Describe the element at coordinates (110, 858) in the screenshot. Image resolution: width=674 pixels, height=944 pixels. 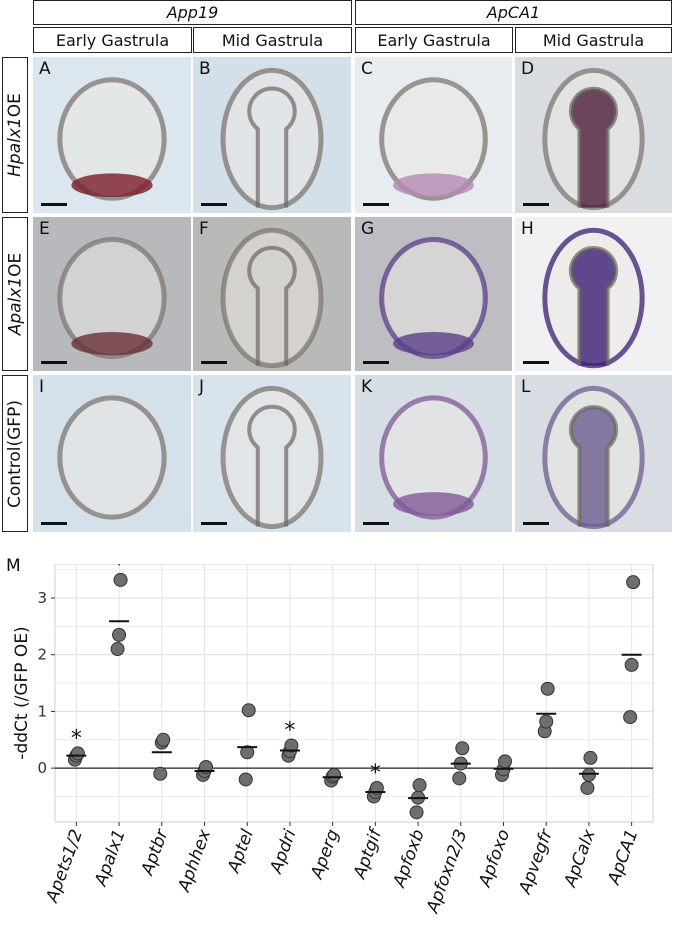
I see `x-tick-label: Apalx1` at that location.